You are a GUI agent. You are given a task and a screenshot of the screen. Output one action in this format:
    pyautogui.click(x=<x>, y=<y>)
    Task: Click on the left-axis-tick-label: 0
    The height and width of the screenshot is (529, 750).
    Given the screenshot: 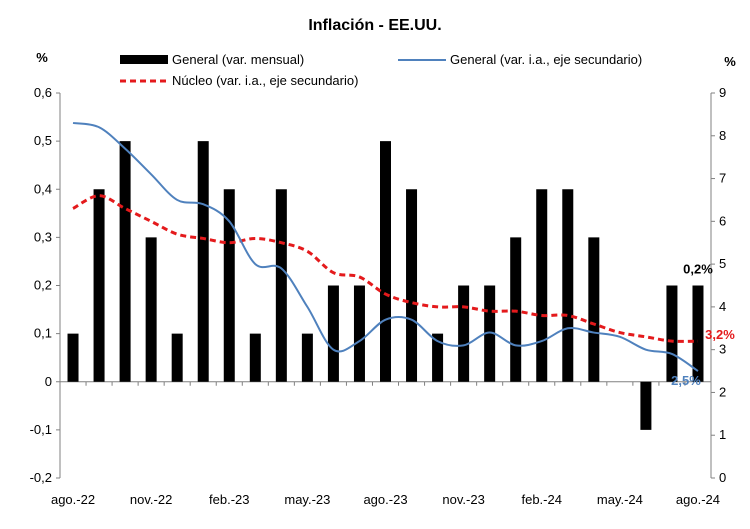 What is the action you would take?
    pyautogui.click(x=48, y=381)
    